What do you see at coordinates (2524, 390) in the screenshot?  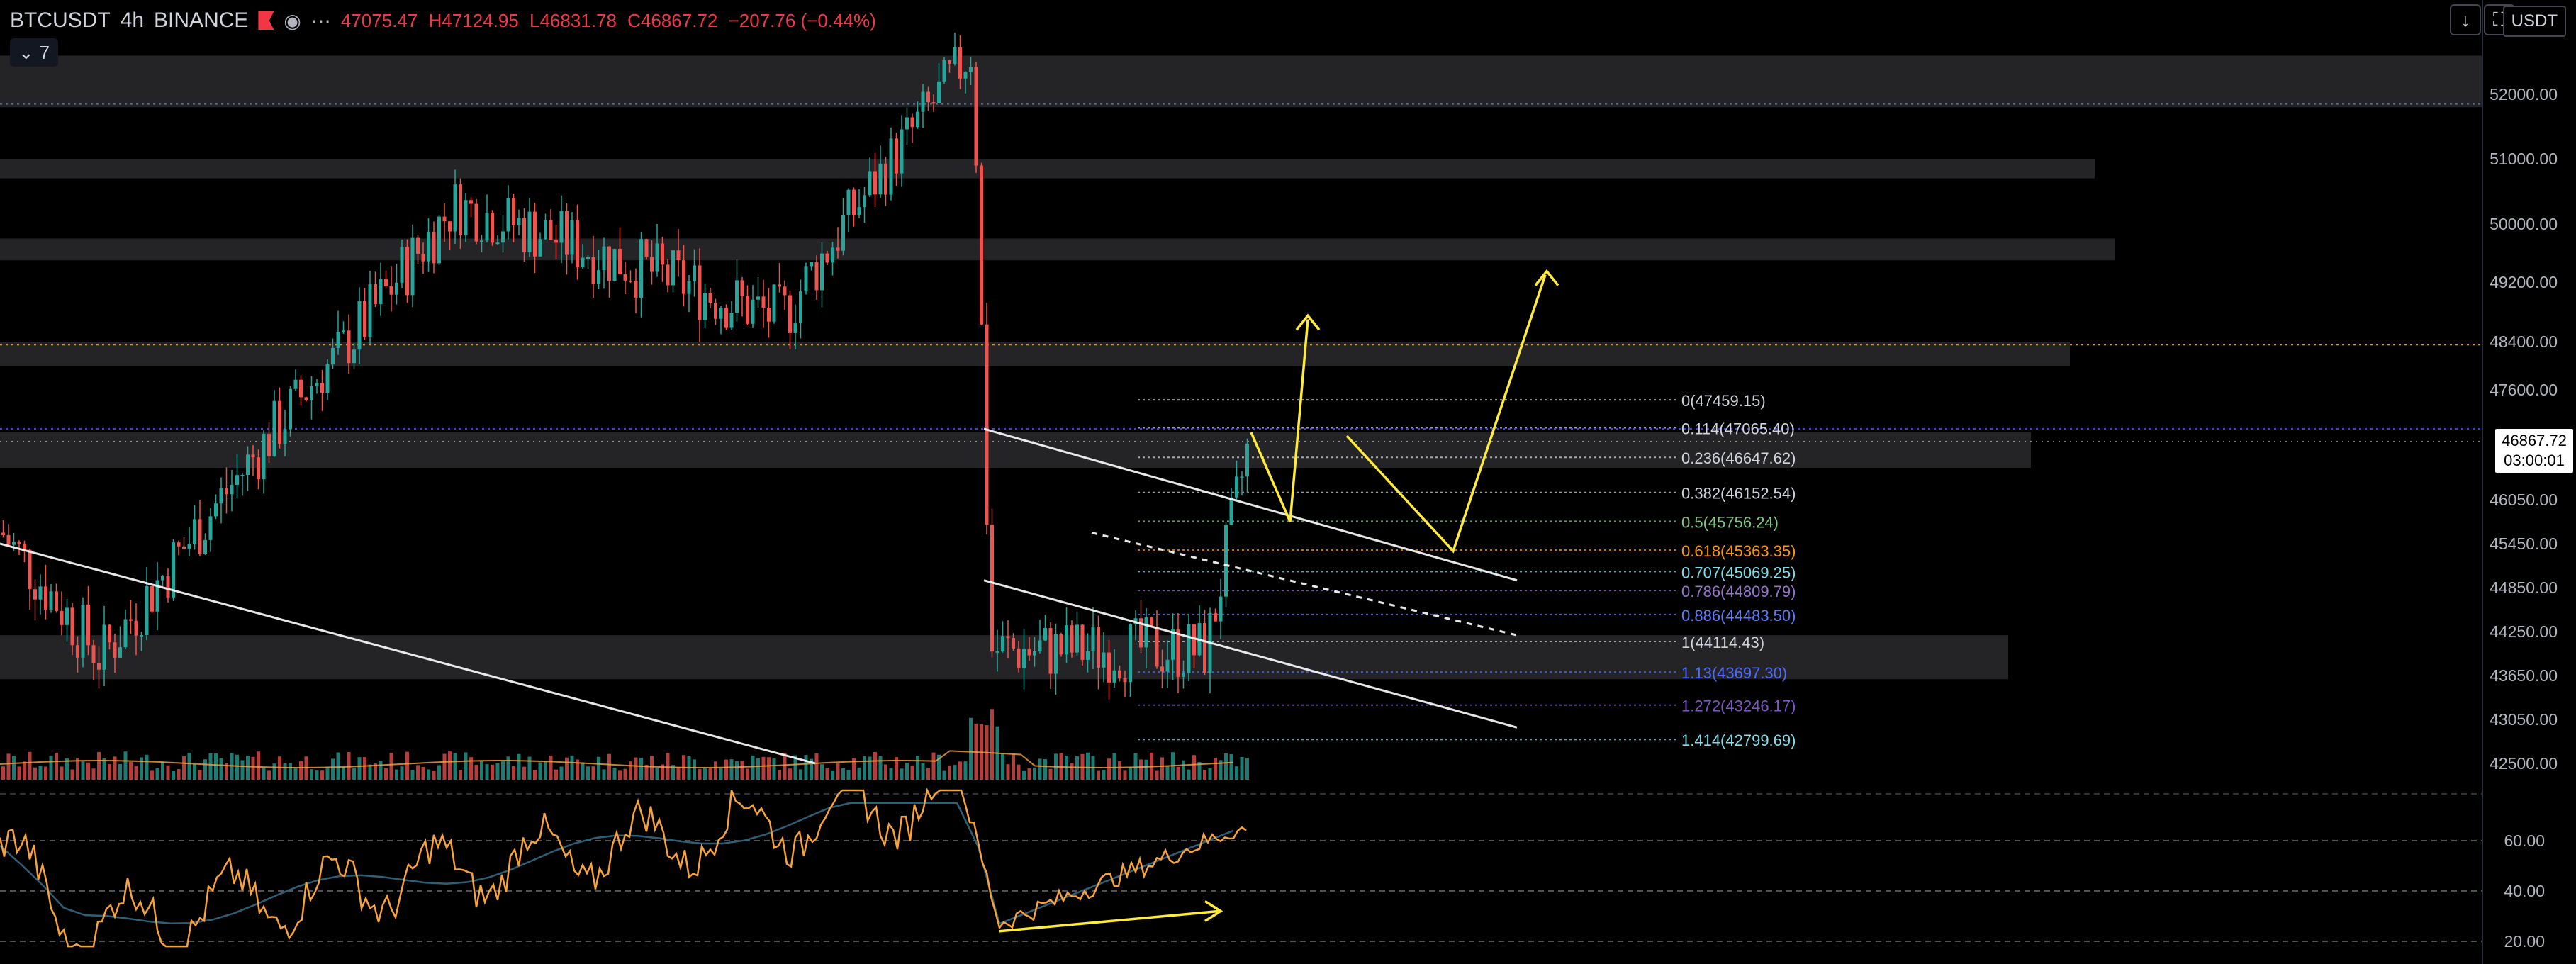 I see `price-axis-label: 47600.00` at bounding box center [2524, 390].